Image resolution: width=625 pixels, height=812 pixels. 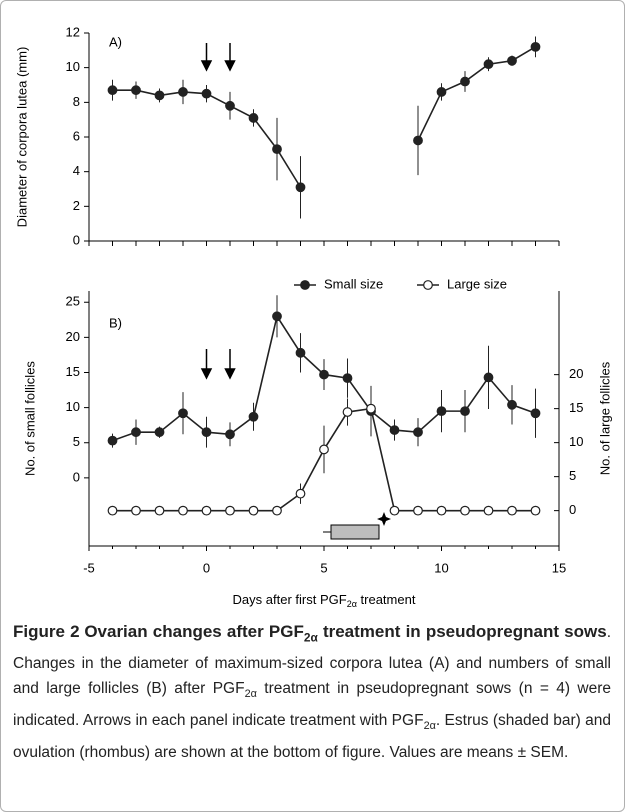 What do you see at coordinates (206, 567) in the screenshot?
I see `x-tick-label: 0` at bounding box center [206, 567].